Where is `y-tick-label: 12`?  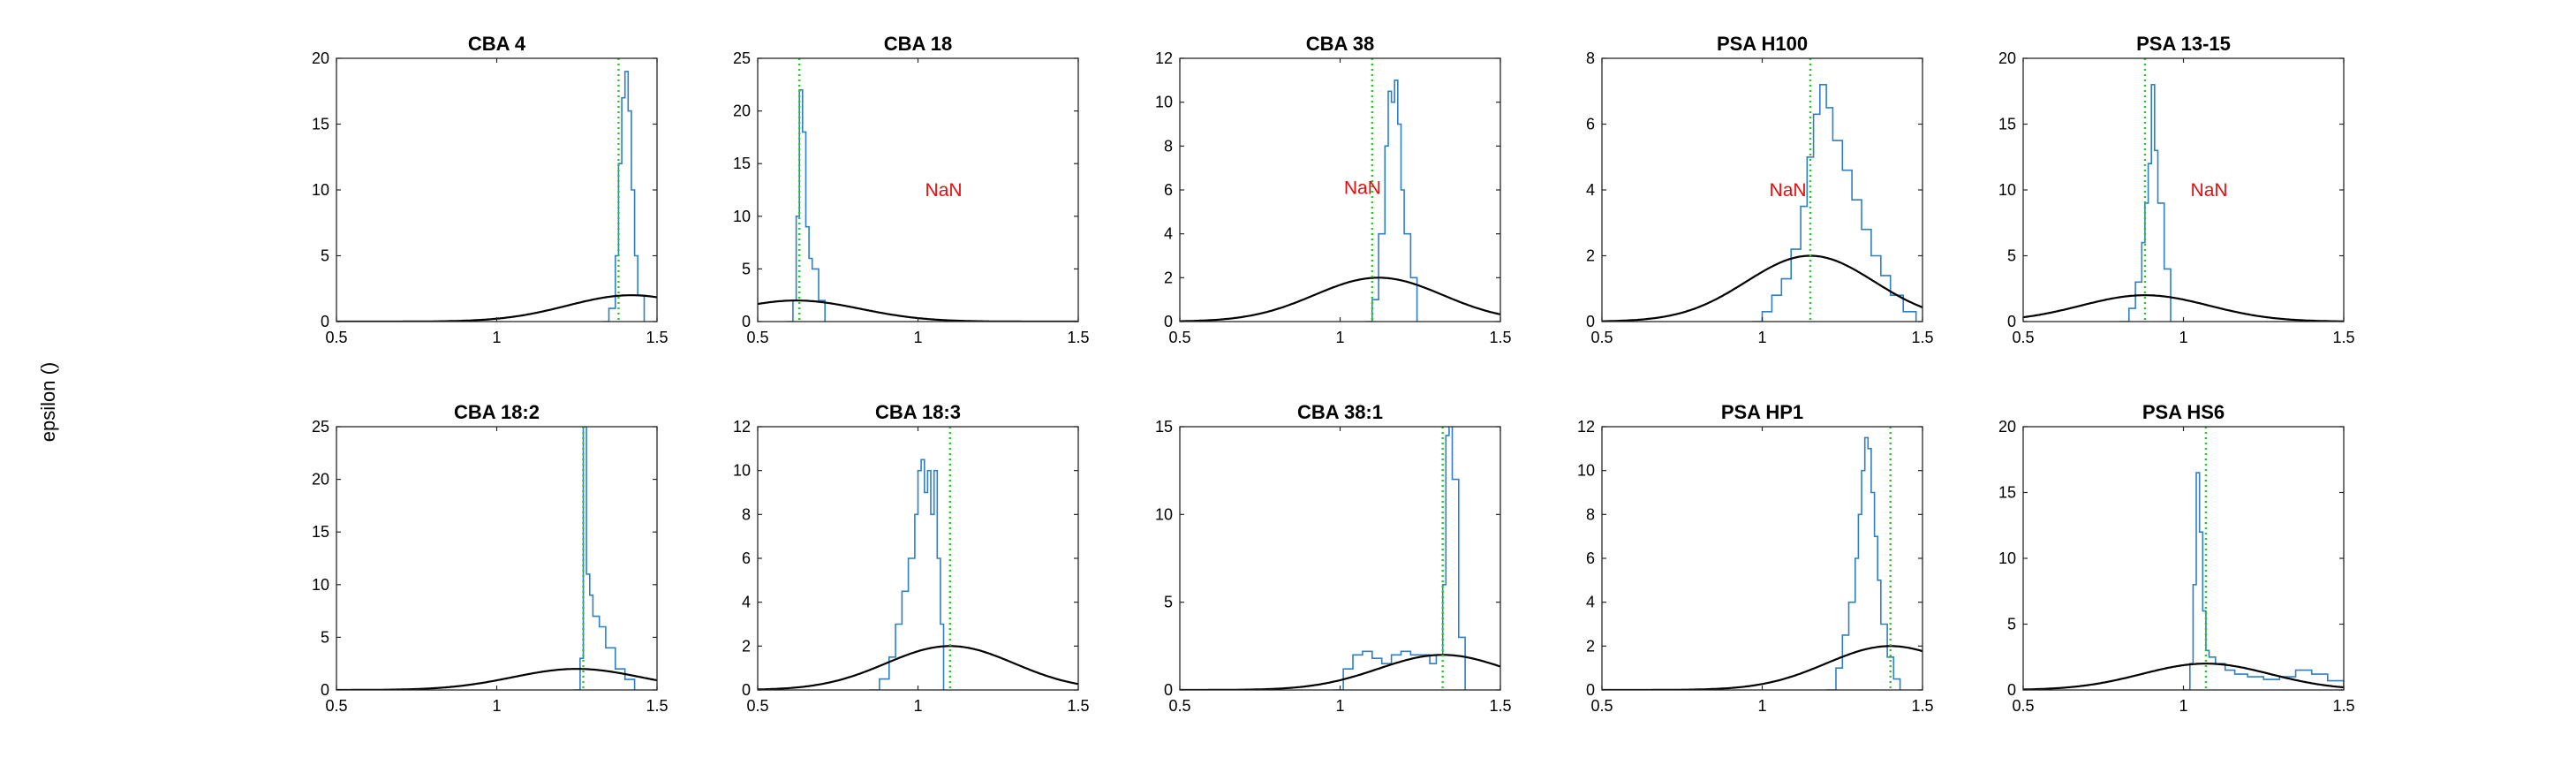 y-tick-label: 12 is located at coordinates (1586, 427).